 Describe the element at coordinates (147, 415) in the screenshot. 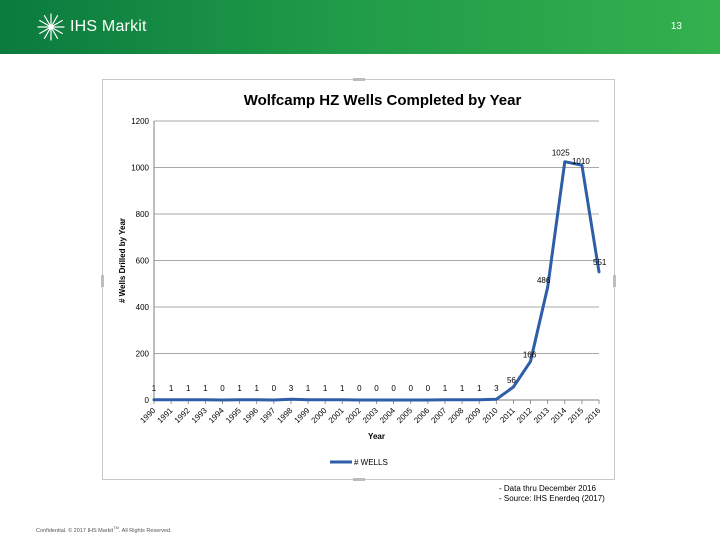

I see `x-tick-label: 1990` at that location.